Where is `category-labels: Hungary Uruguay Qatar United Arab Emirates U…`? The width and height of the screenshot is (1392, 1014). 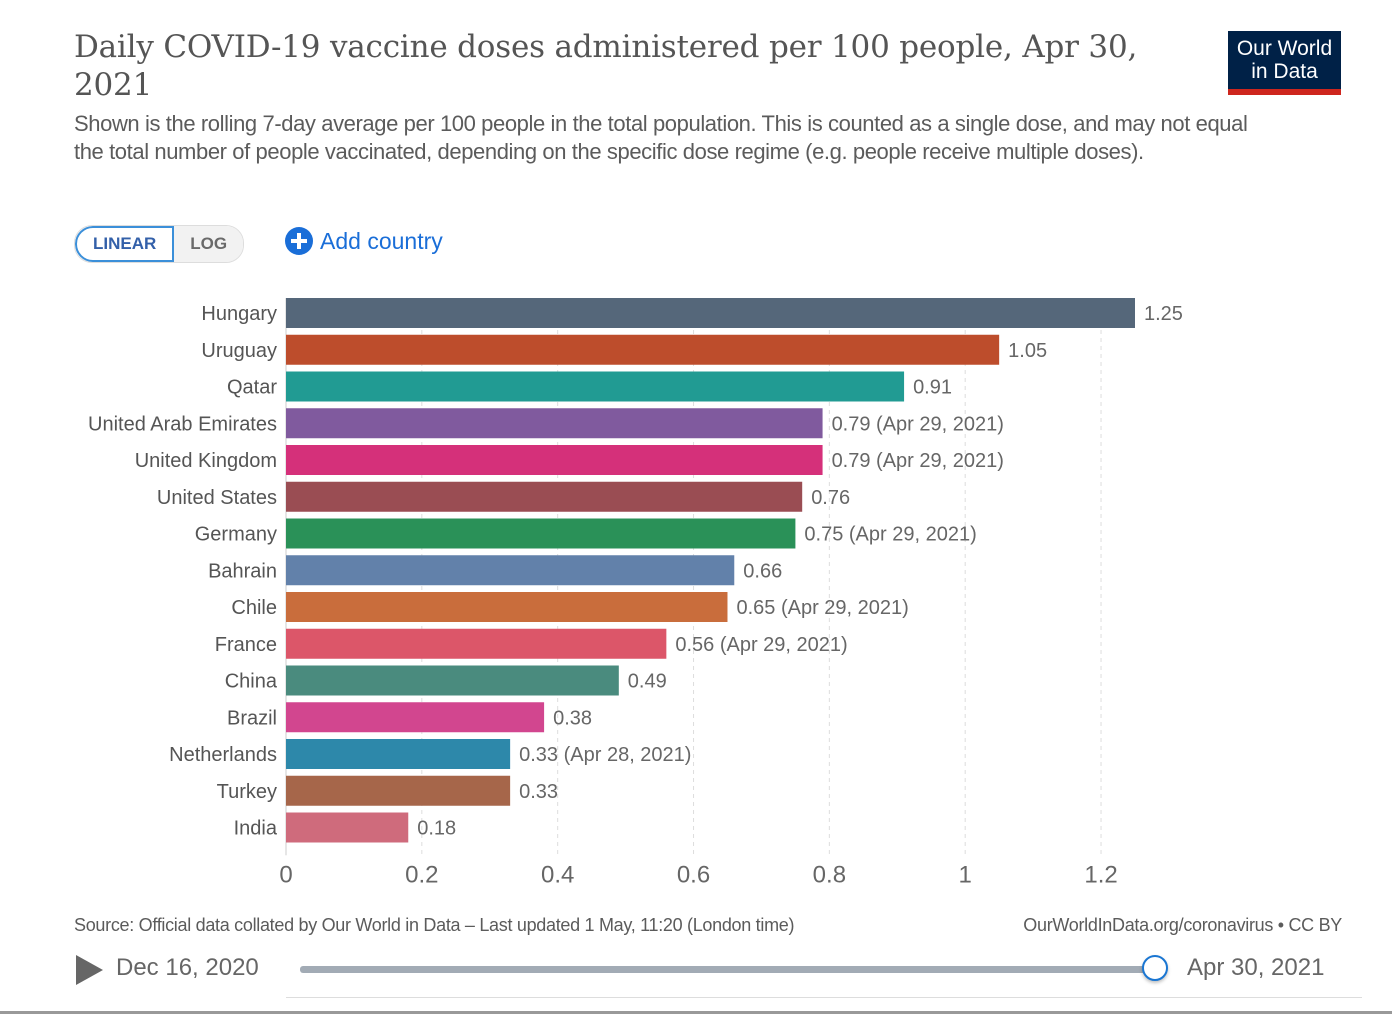 category-labels: Hungary Uruguay Qatar United Arab Emirates U… is located at coordinates (183, 571).